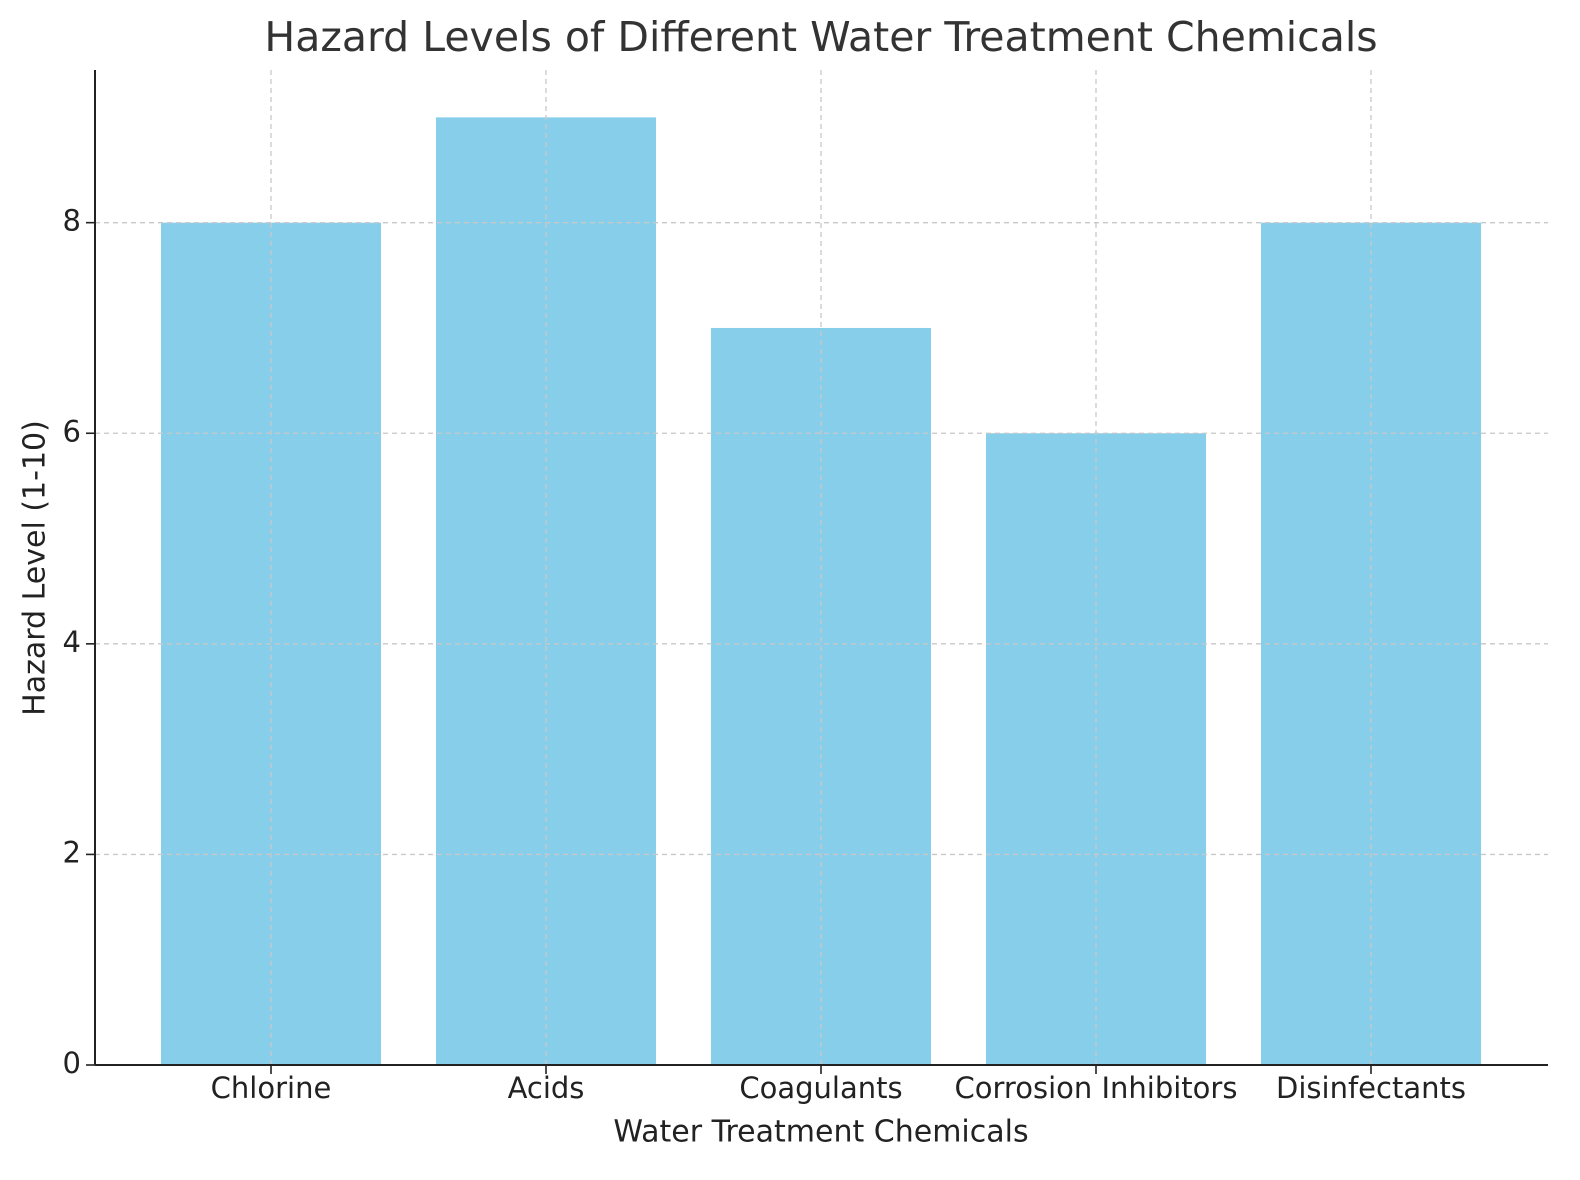  I want to click on x-tick-label: Coagulants, so click(820, 1088).